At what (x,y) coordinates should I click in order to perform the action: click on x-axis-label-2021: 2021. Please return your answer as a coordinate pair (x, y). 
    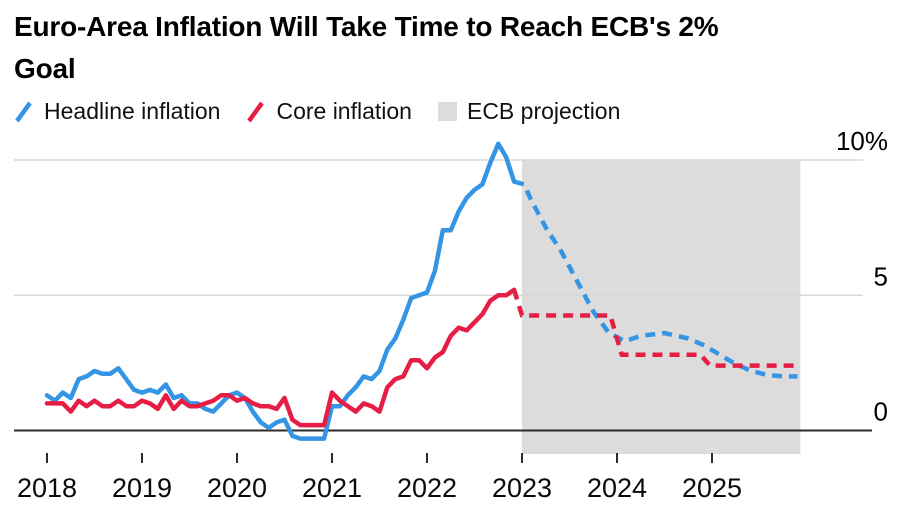
    Looking at the image, I should click on (332, 488).